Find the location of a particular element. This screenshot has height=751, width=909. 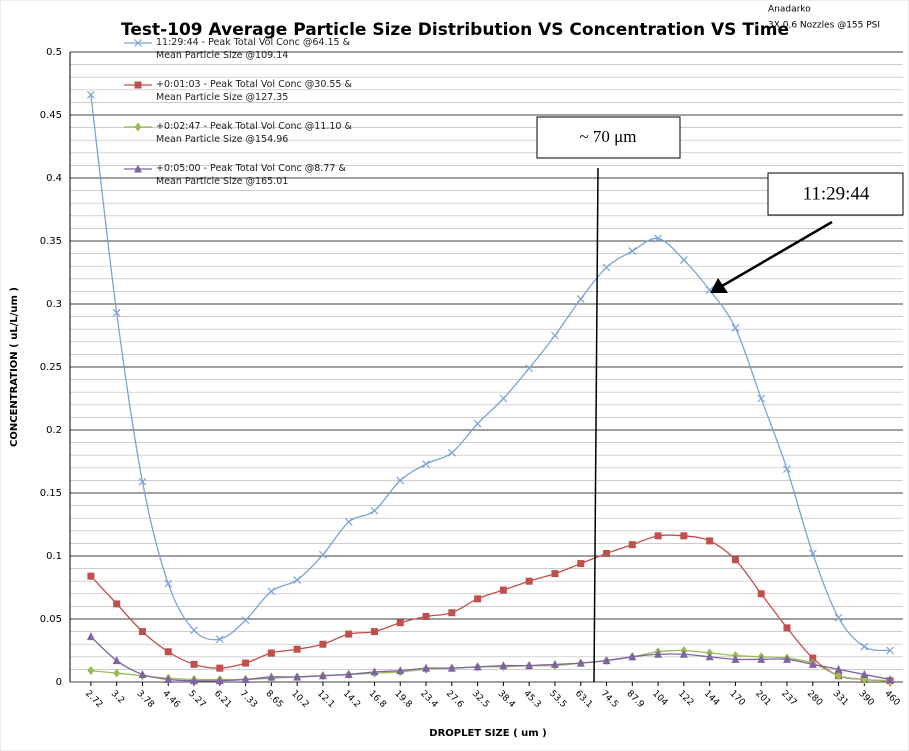

subtitle: Anadarko is located at coordinates (789, 10).